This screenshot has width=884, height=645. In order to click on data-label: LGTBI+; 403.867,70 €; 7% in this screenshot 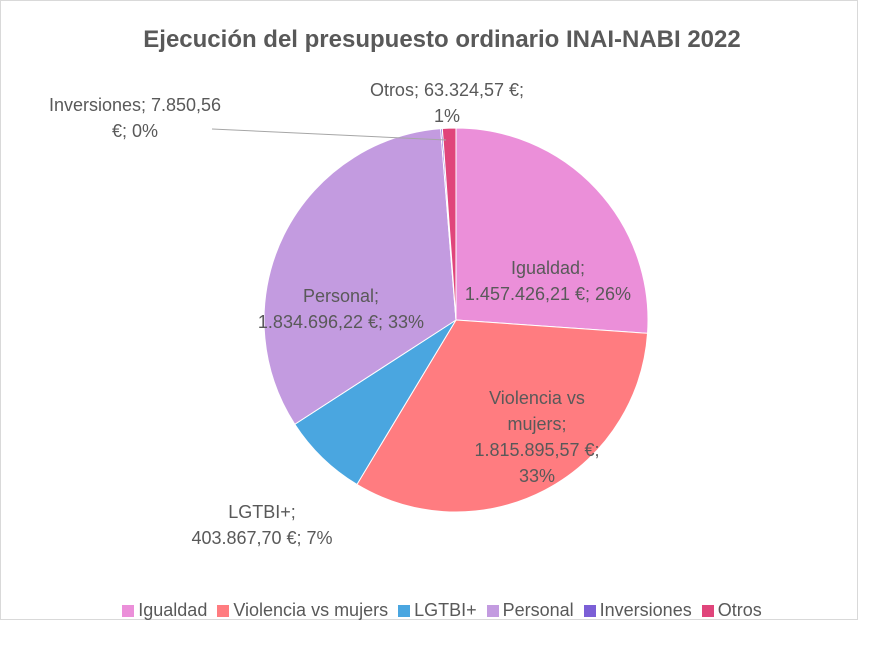, I will do `click(262, 525)`.